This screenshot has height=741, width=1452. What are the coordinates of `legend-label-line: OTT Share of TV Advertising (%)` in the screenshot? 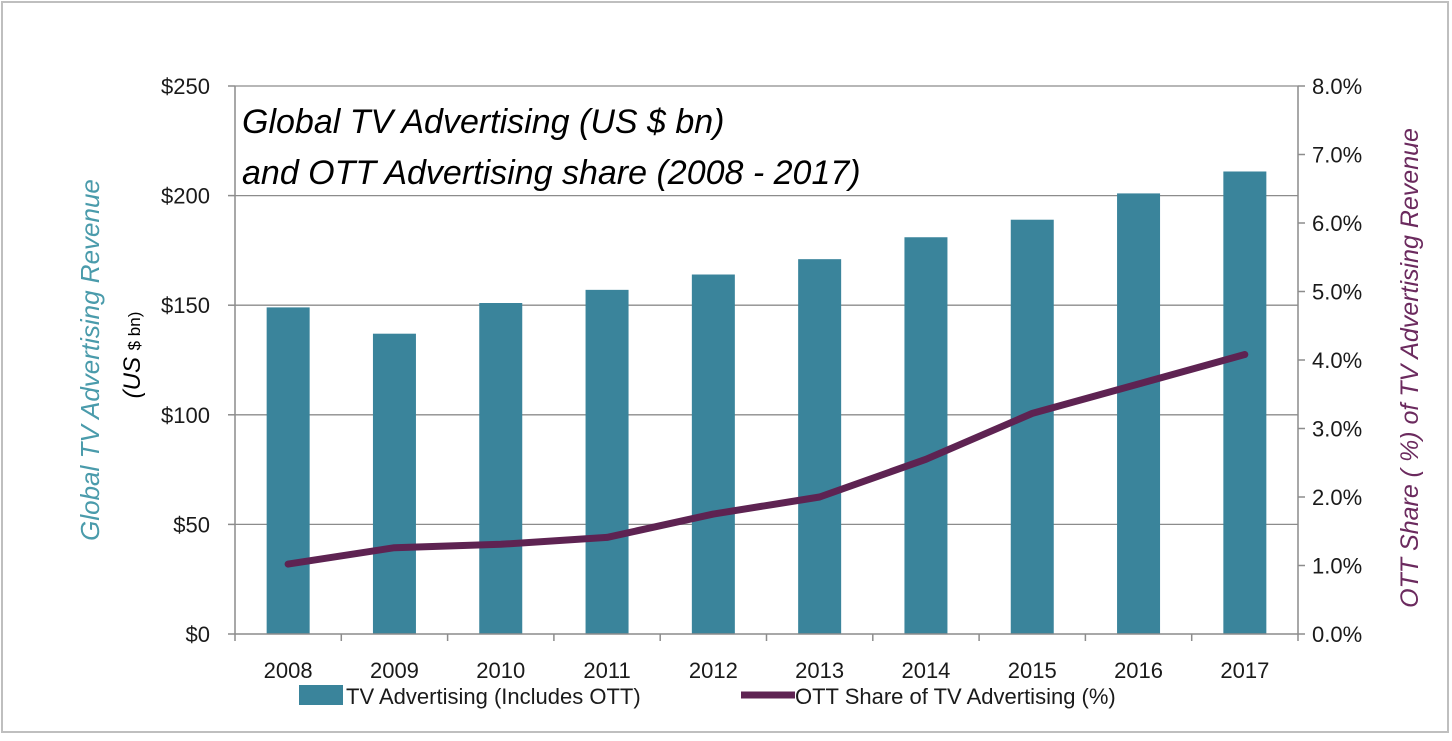 It's located at (955, 696).